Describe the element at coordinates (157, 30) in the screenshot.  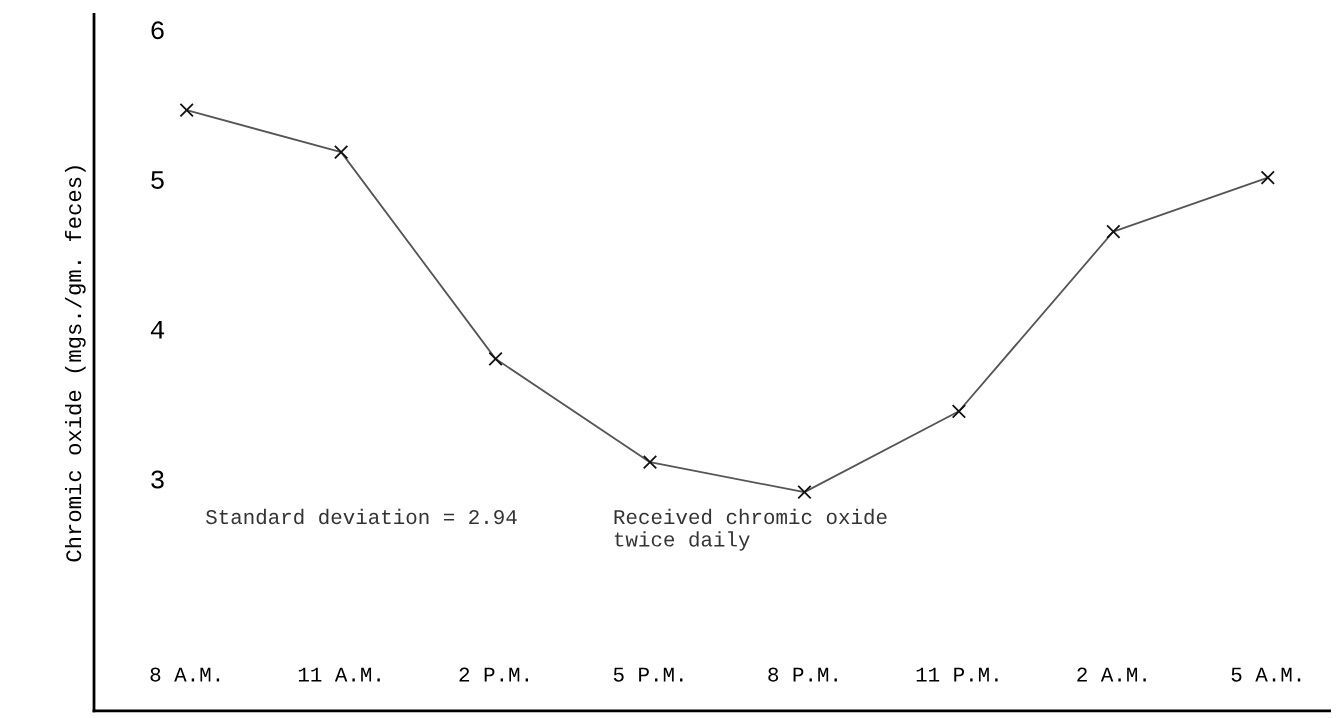
I see `y-tick-label: 6` at that location.